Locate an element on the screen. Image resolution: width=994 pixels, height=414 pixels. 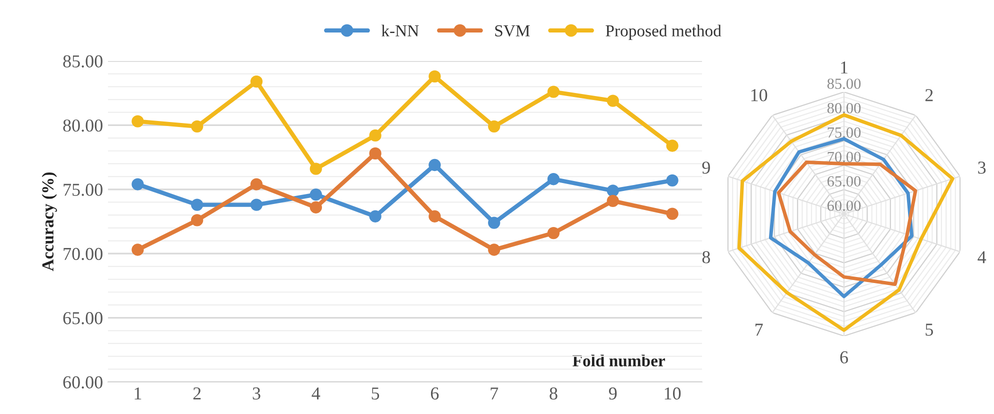
x-tick-label: 9 is located at coordinates (612, 393).